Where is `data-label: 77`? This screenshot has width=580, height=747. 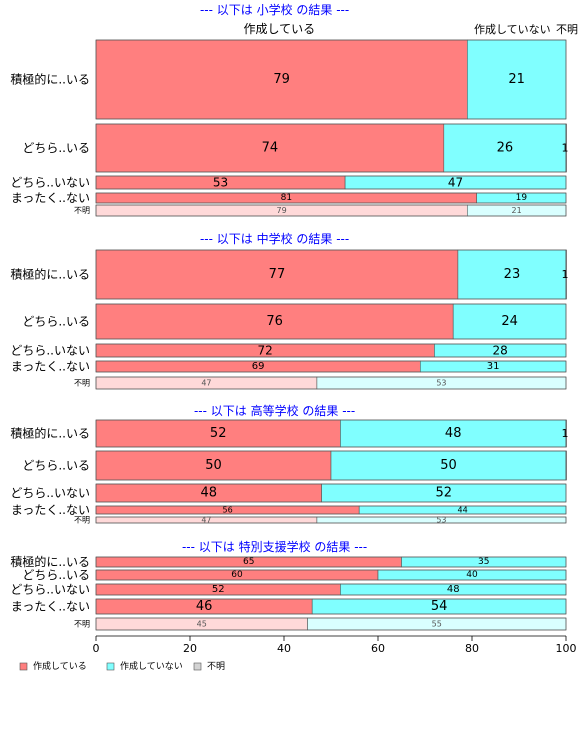
data-label: 77 is located at coordinates (277, 274).